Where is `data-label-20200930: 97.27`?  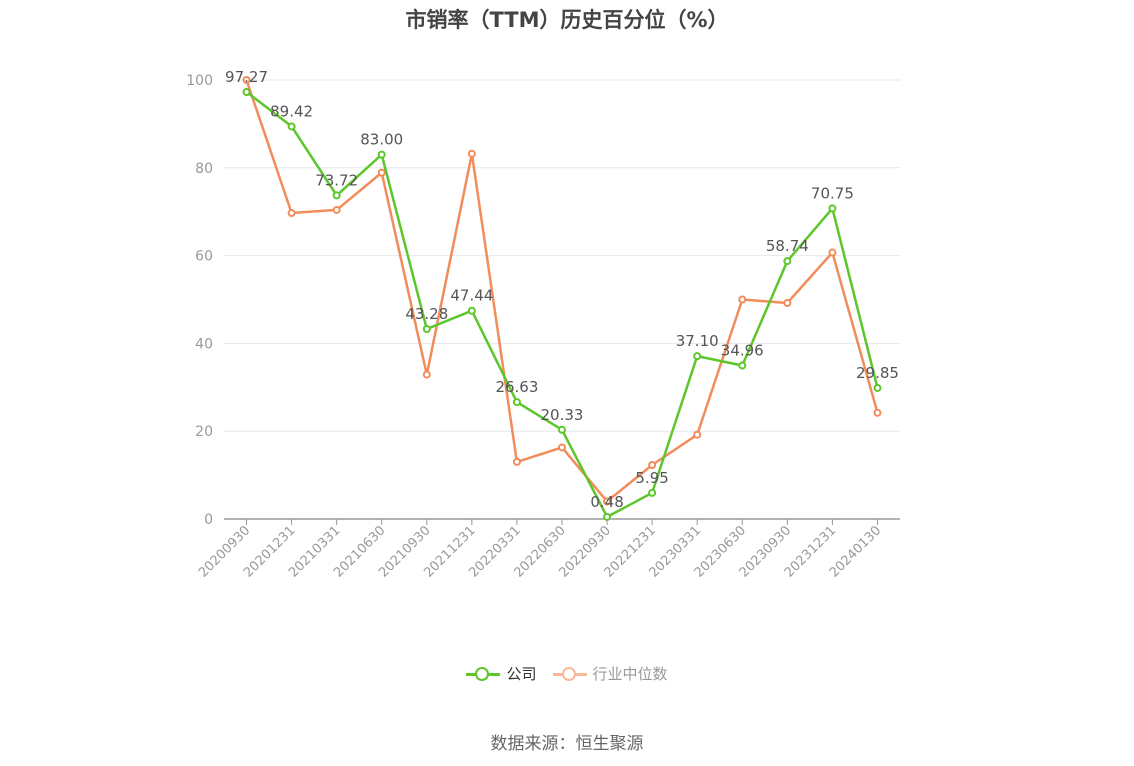 data-label-20200930: 97.27 is located at coordinates (246, 77).